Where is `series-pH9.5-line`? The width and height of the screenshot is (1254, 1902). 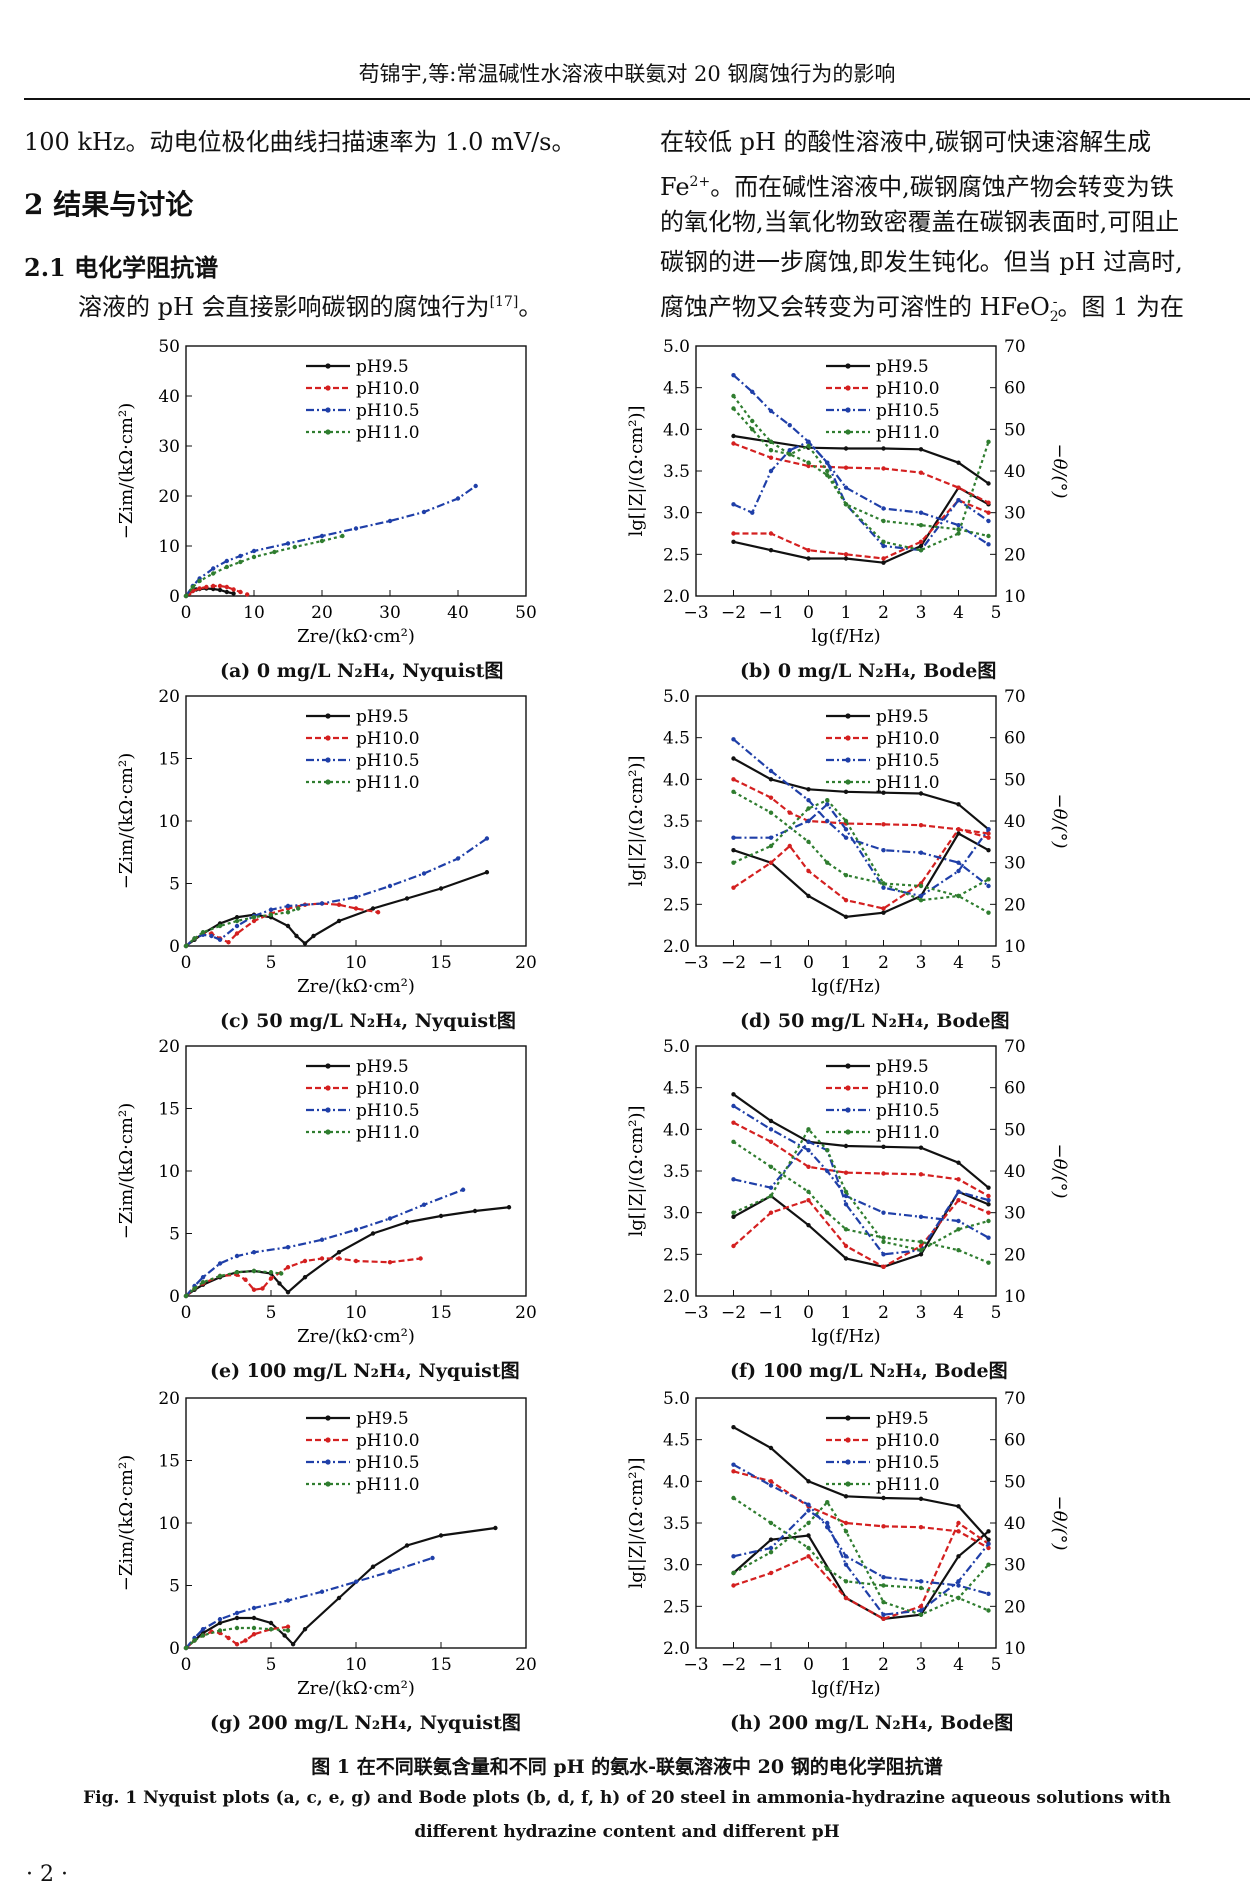 series-pH9.5-line is located at coordinates (336, 909).